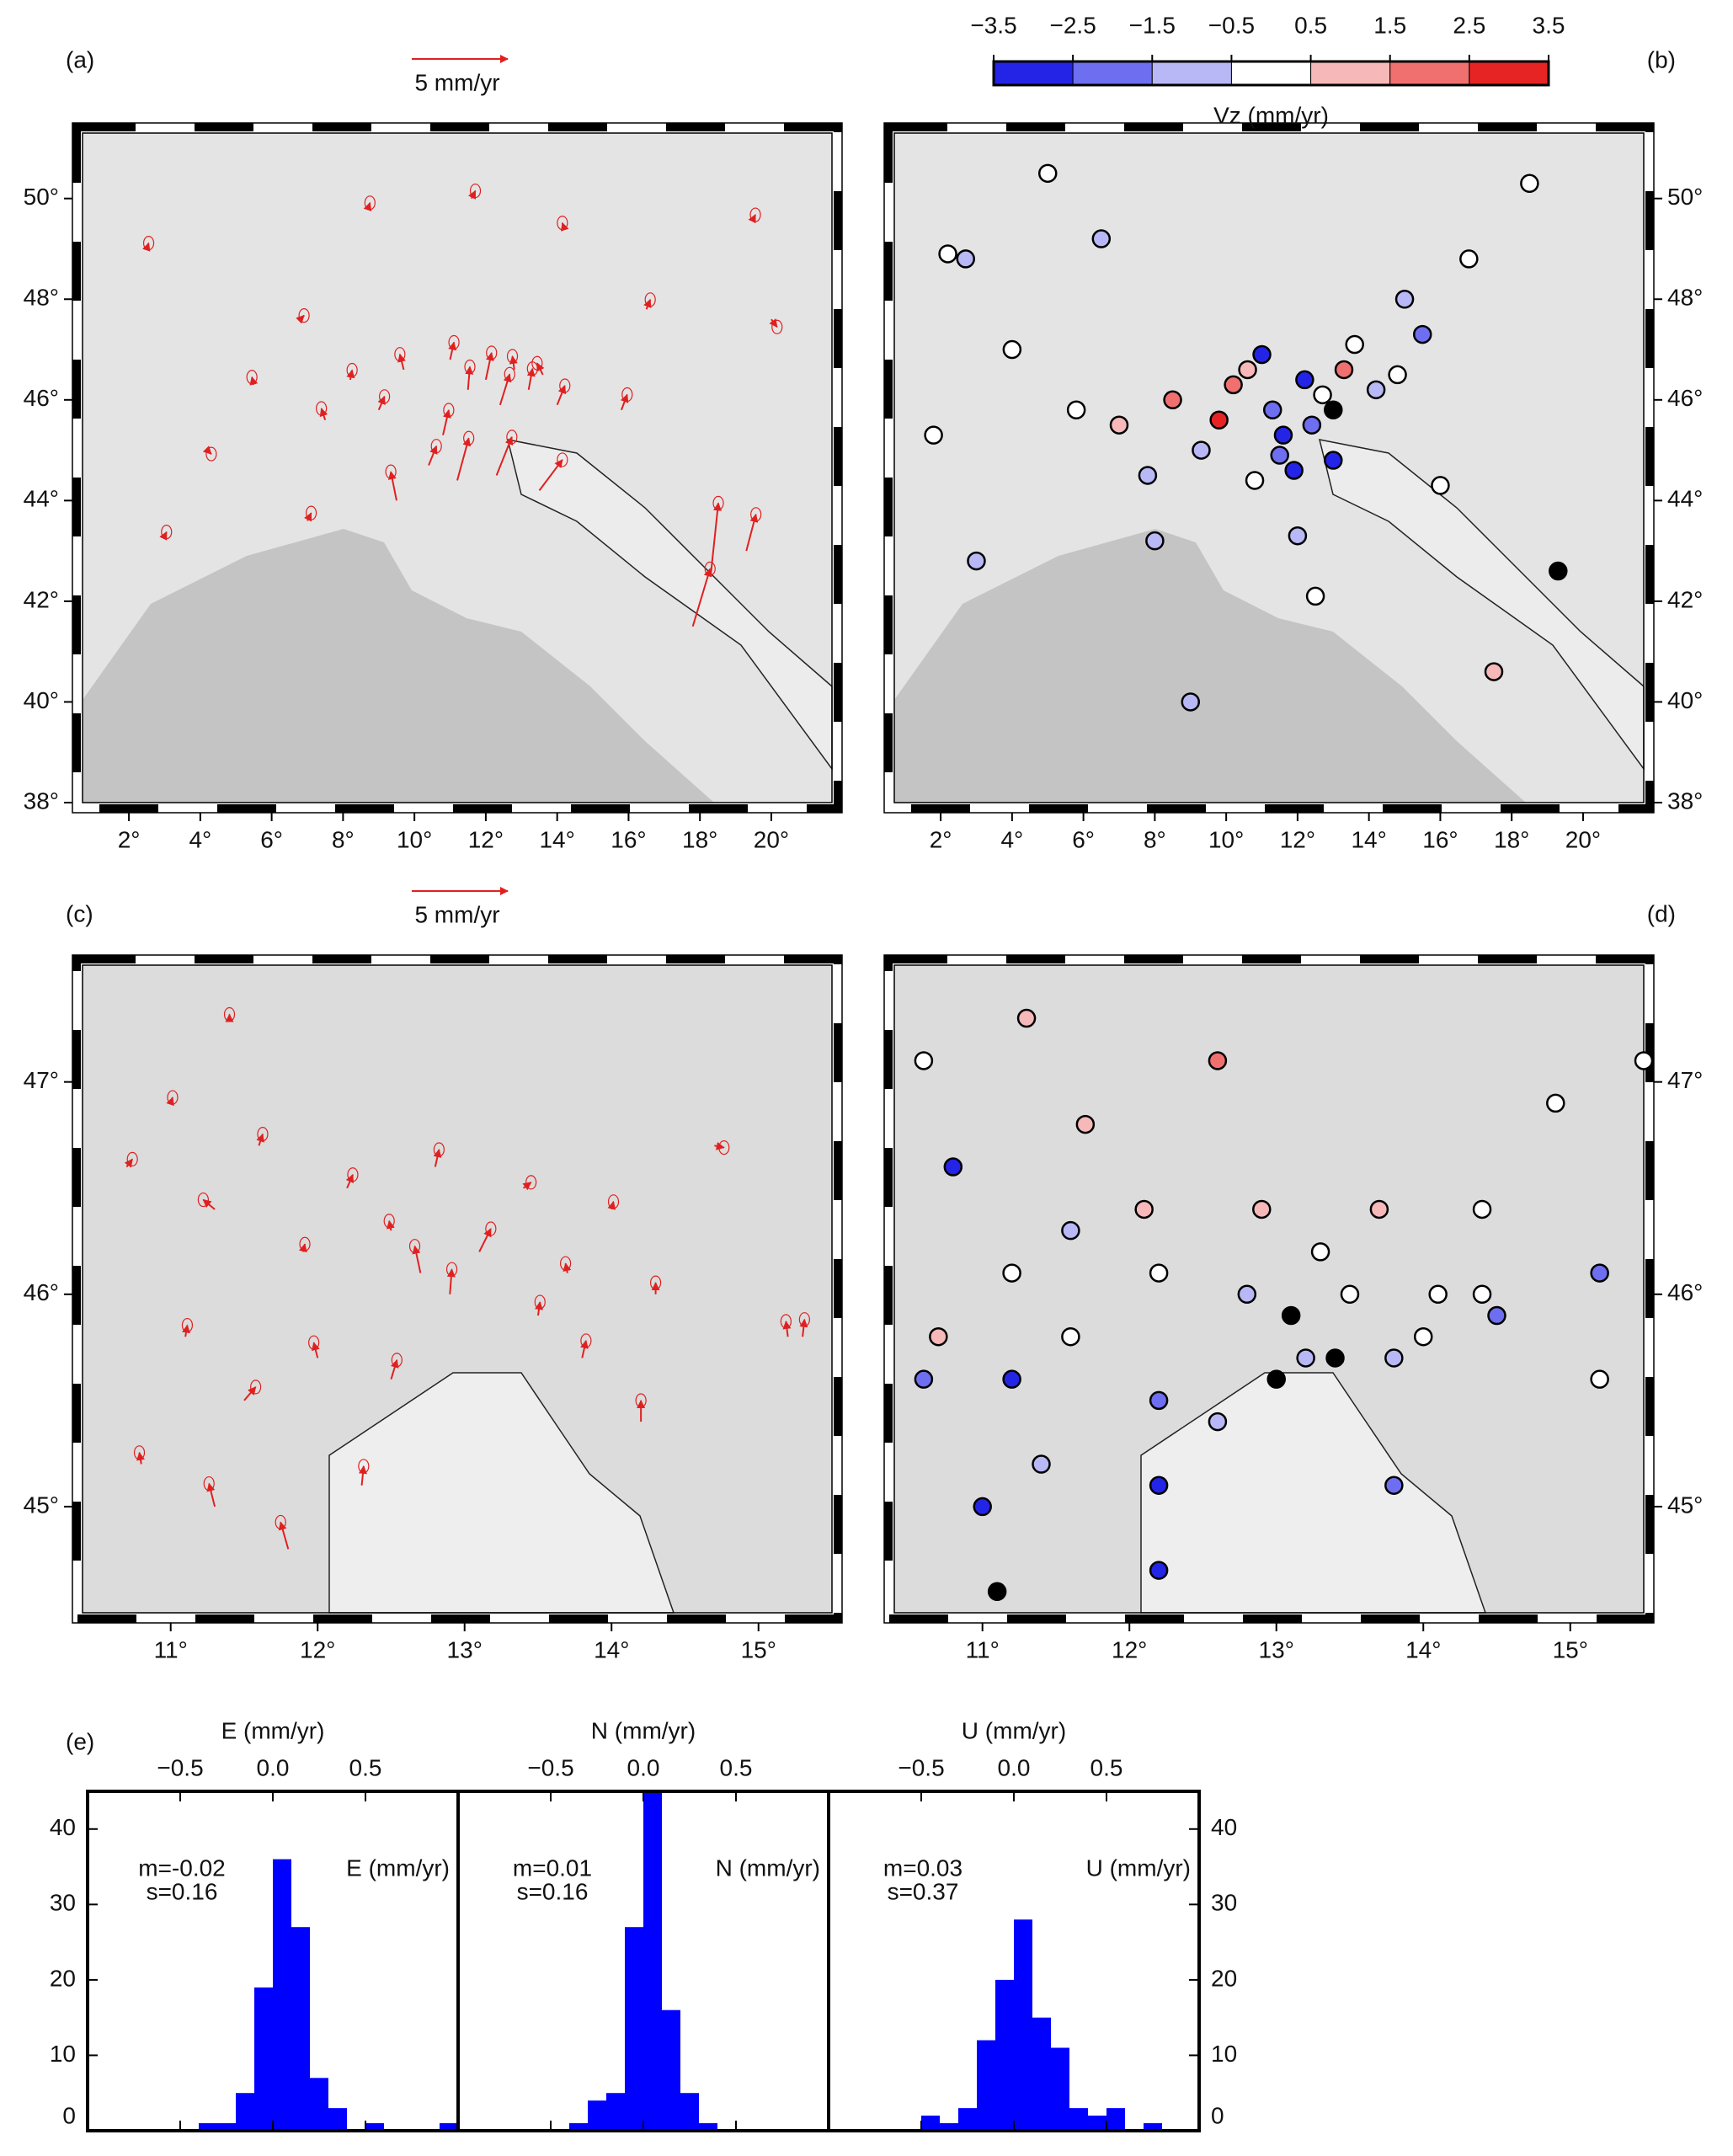 The height and width of the screenshot is (2156, 1733). What do you see at coordinates (628, 839) in the screenshot?
I see `x-tick-label: 16°` at bounding box center [628, 839].